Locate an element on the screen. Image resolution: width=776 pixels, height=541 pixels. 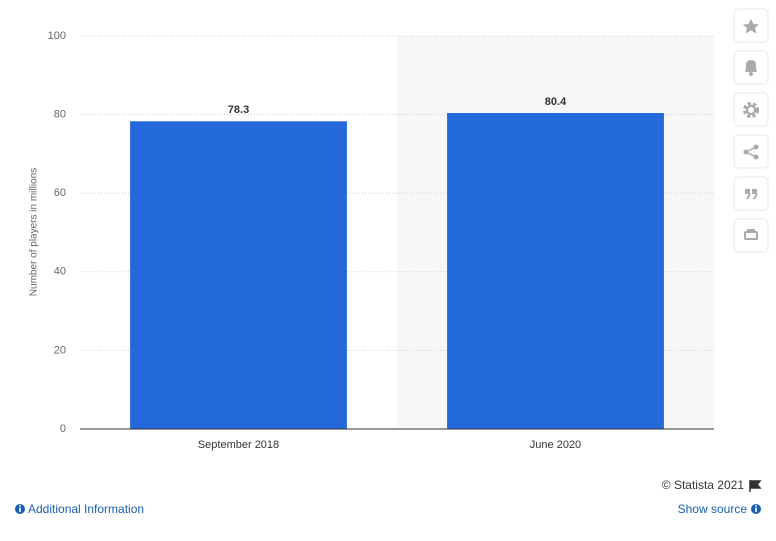
y-tick-label: 20 is located at coordinates (60, 350).